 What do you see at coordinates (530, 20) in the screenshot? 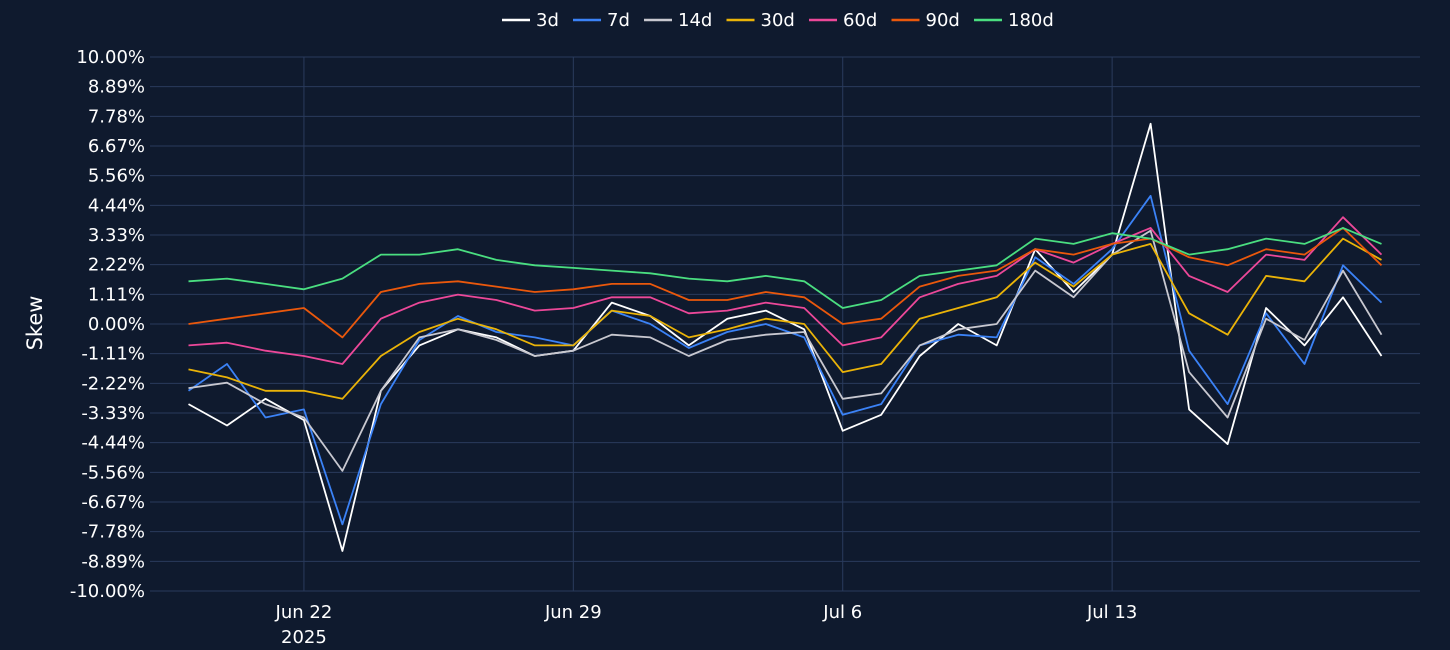
I see `legend-item-3d: 3d` at bounding box center [530, 20].